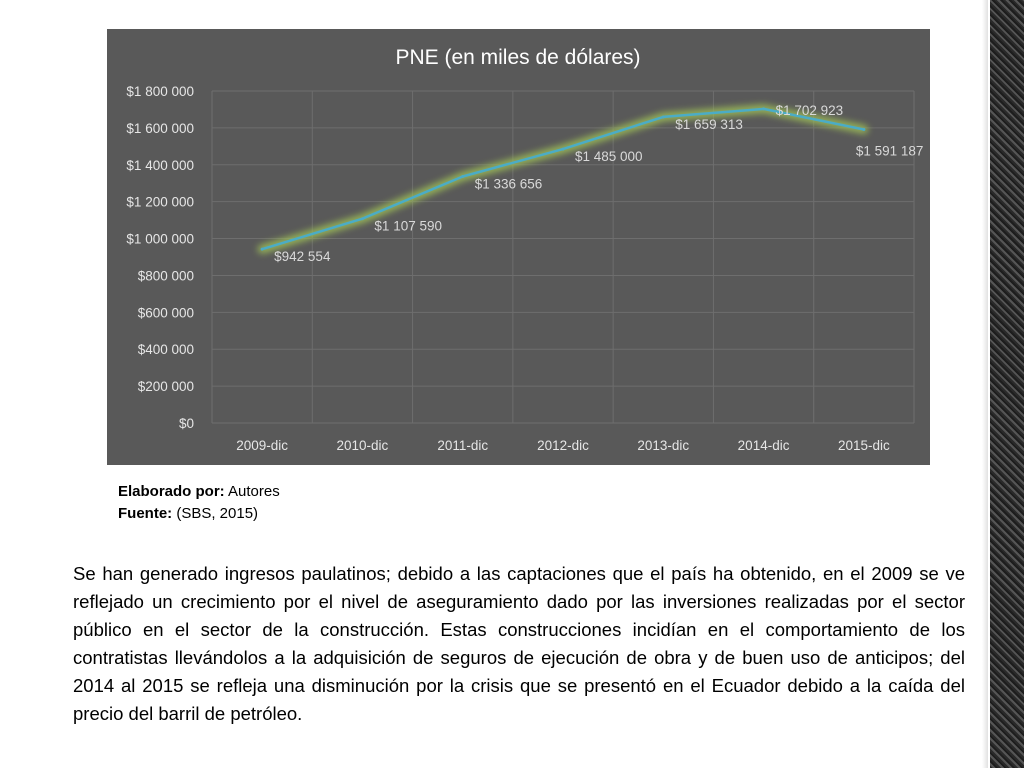 The width and height of the screenshot is (1024, 768). Describe the element at coordinates (764, 445) in the screenshot. I see `x-tick-label: 2014-dic` at that location.